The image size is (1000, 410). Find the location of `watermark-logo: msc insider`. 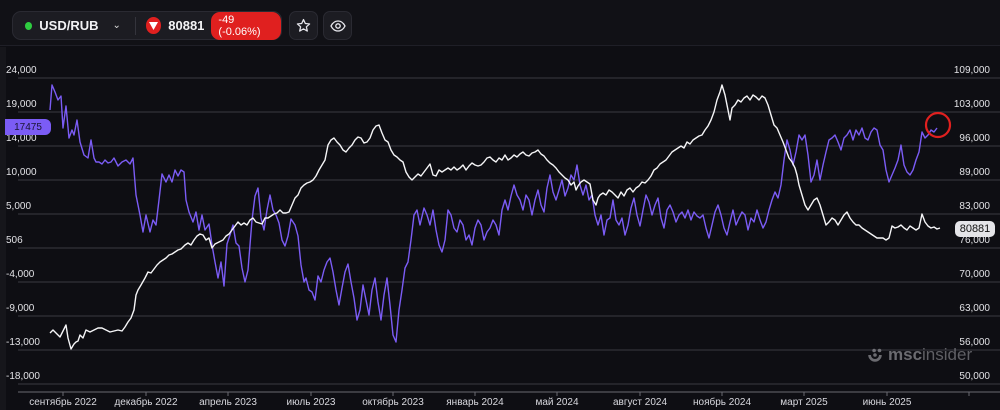

watermark-logo: msc insider is located at coordinates (919, 355).